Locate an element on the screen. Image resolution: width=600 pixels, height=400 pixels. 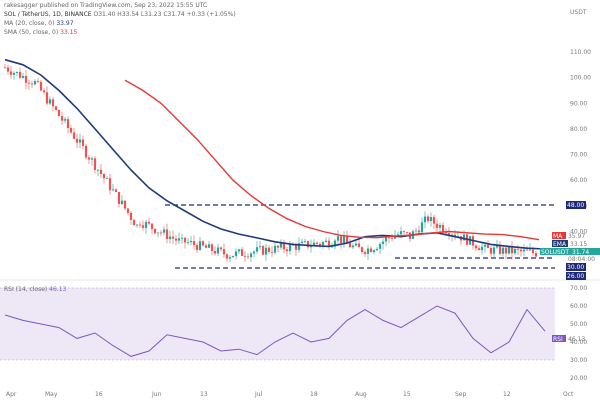
rsi-tick: 40.00 is located at coordinates (578, 342).